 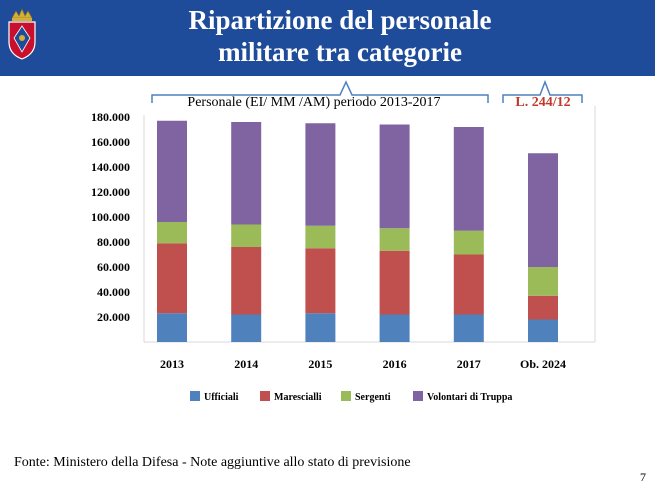 What do you see at coordinates (363, 364) in the screenshot?
I see `x-axis-labels: 2013 2014 2015 2016 2017 Ob. 2024` at bounding box center [363, 364].